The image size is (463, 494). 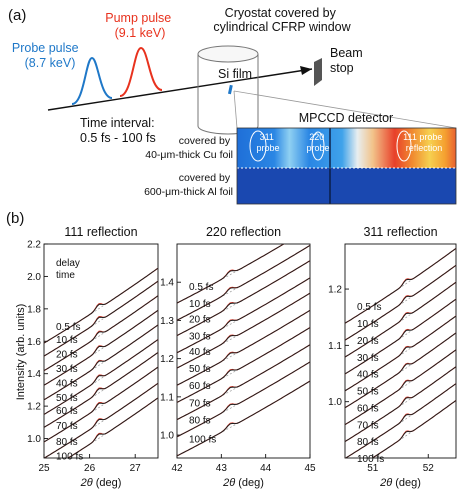 What do you see at coordinates (136, 468) in the screenshot?
I see `x-tick-label: 27` at bounding box center [136, 468].